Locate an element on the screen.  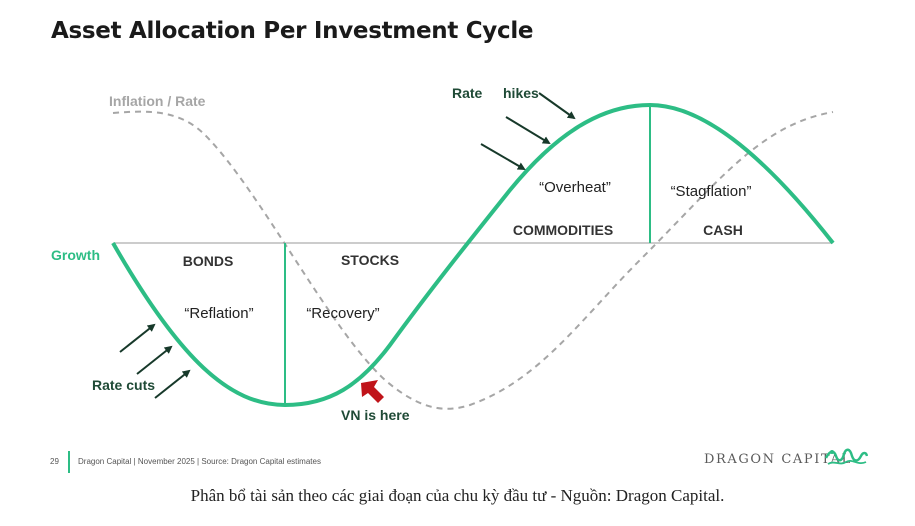
hikes-label: hikes is located at coordinates (521, 93).